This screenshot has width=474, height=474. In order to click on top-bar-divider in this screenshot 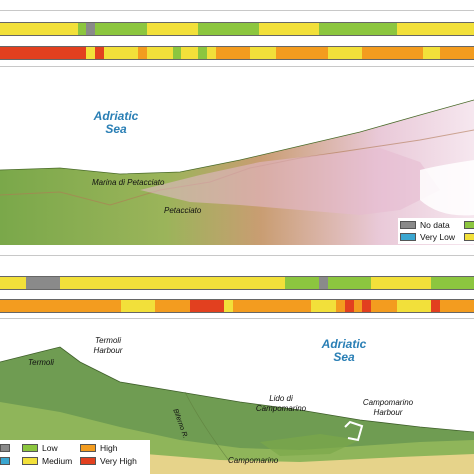, I will do `click(237, 66)`.